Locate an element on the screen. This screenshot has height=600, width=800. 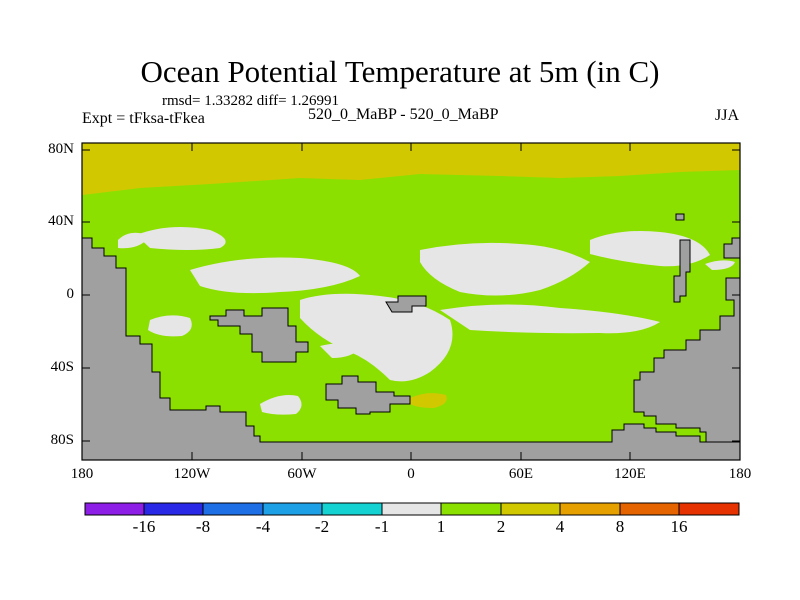
colorbar-label-9: 8 is located at coordinates (620, 526).